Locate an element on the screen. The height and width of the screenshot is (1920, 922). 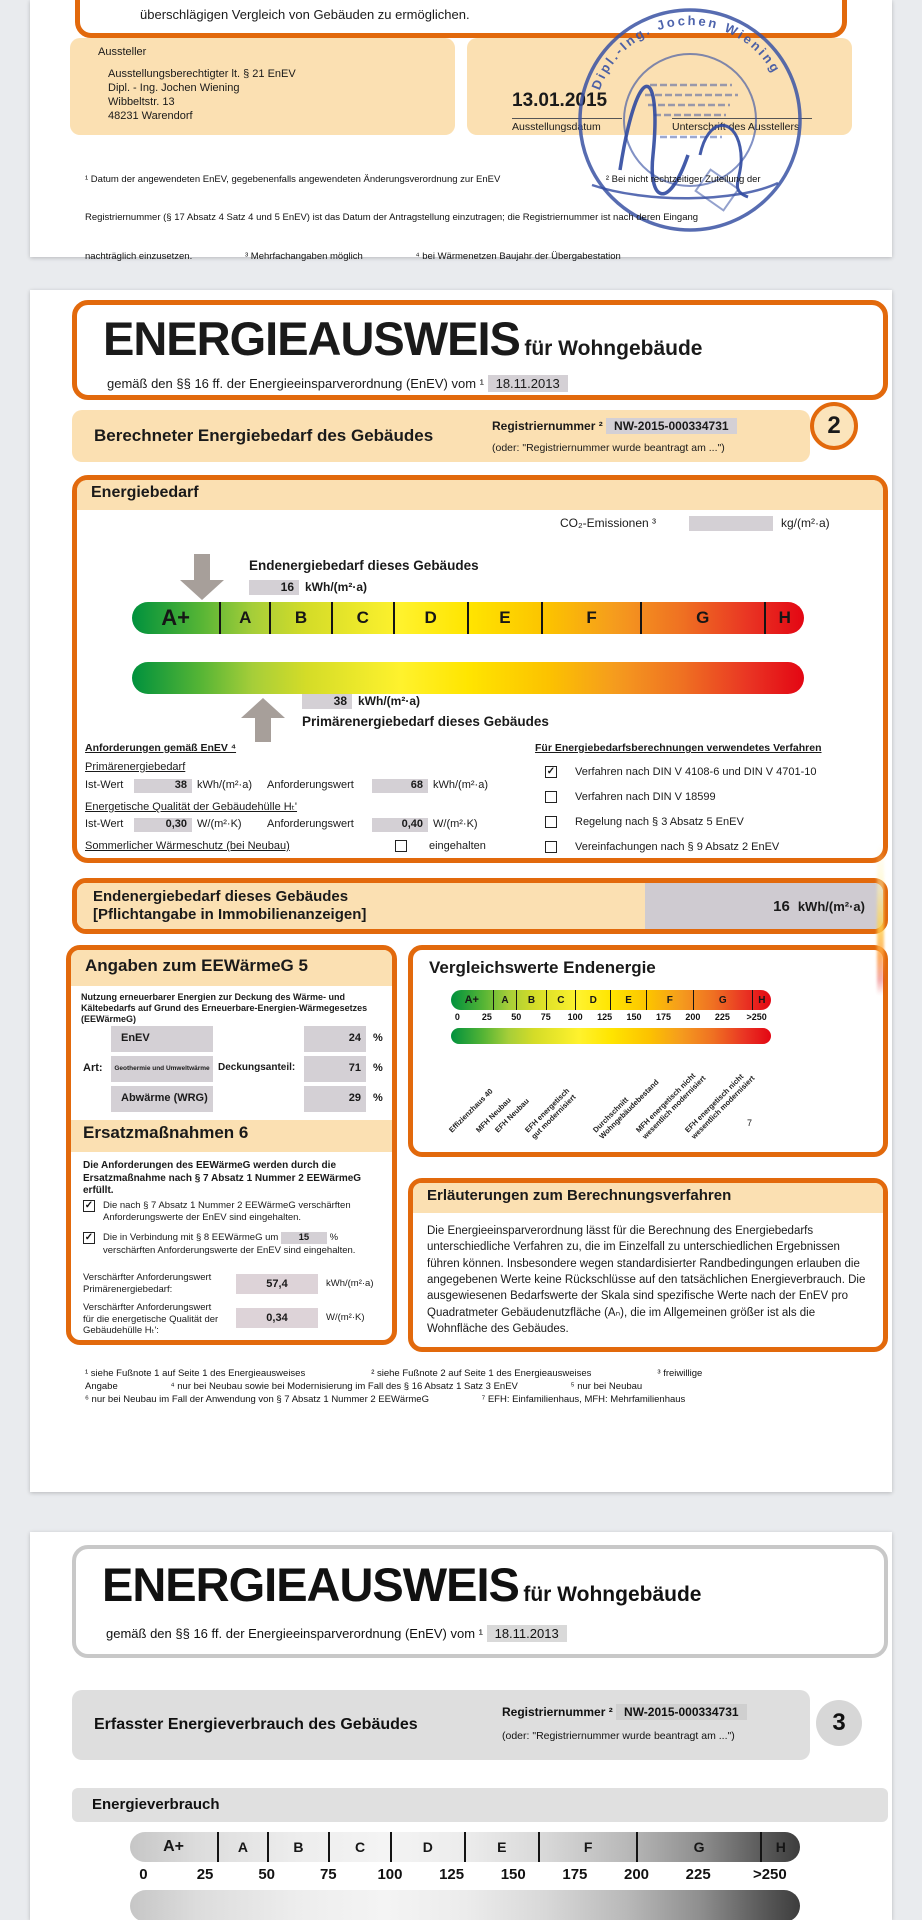
eewaermeg-row2-chip: Geothermie und Umweltwärme is located at coordinates (162, 1069).